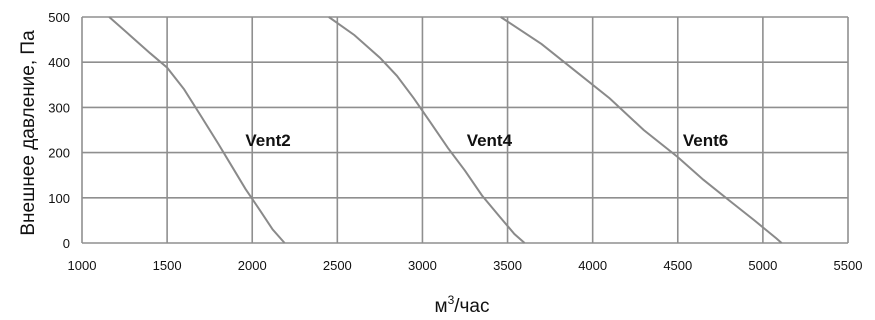 The image size is (875, 320). Describe the element at coordinates (465, 265) in the screenshot. I see `x-axis-ticks: 1000 1500 2000 2500 3000 3500 4000 4500 5000 5500` at that location.